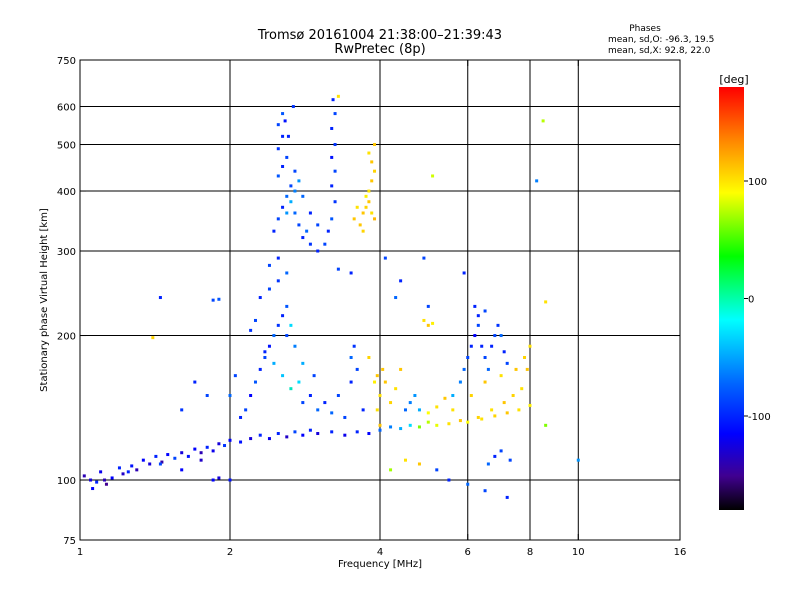 Image resolution: width=800 pixels, height=600 pixels. Describe the element at coordinates (380, 552) in the screenshot. I see `x-tick-label: 4` at that location.